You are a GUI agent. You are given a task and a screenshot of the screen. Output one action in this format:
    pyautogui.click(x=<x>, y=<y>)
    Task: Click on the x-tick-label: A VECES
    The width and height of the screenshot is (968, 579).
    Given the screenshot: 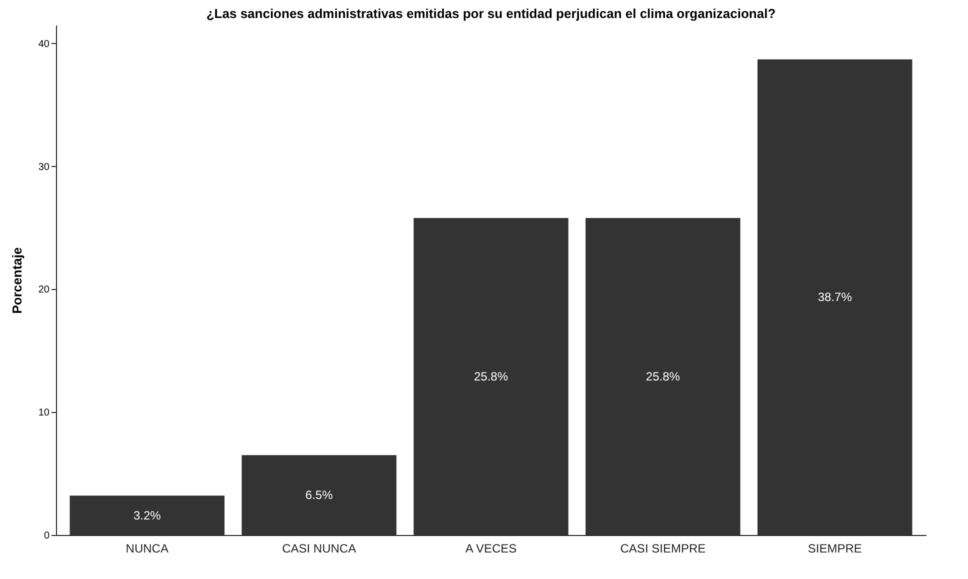 What is the action you would take?
    pyautogui.click(x=491, y=549)
    